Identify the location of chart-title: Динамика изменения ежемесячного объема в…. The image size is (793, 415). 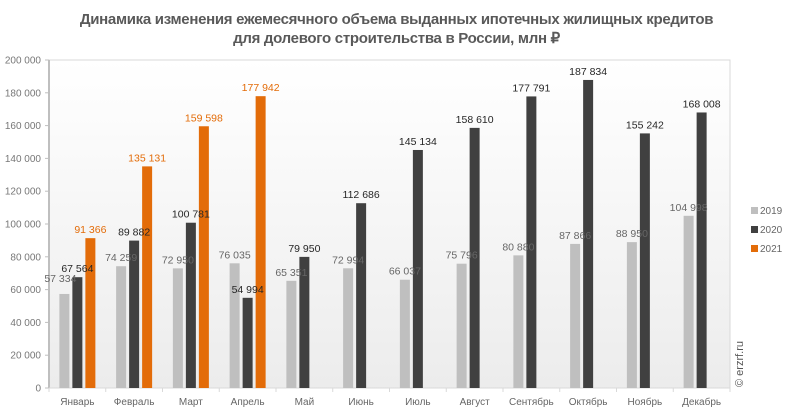
(396, 29).